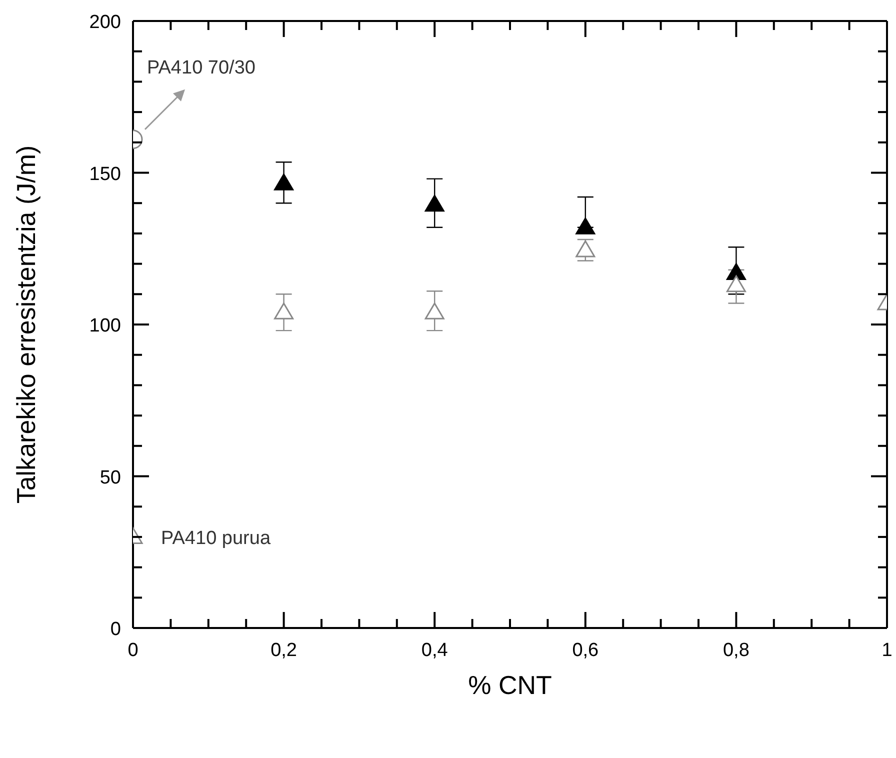 The width and height of the screenshot is (896, 758). What do you see at coordinates (284, 650) in the screenshot?
I see `x-tick-label: 0,2` at bounding box center [284, 650].